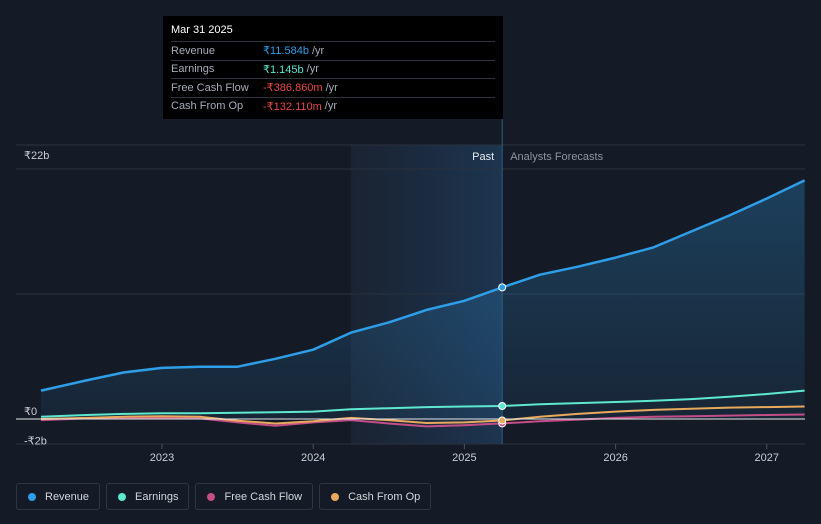 The width and height of the screenshot is (821, 524). Describe the element at coordinates (193, 50) in the screenshot. I see `tooltip-label: Revenue` at that location.